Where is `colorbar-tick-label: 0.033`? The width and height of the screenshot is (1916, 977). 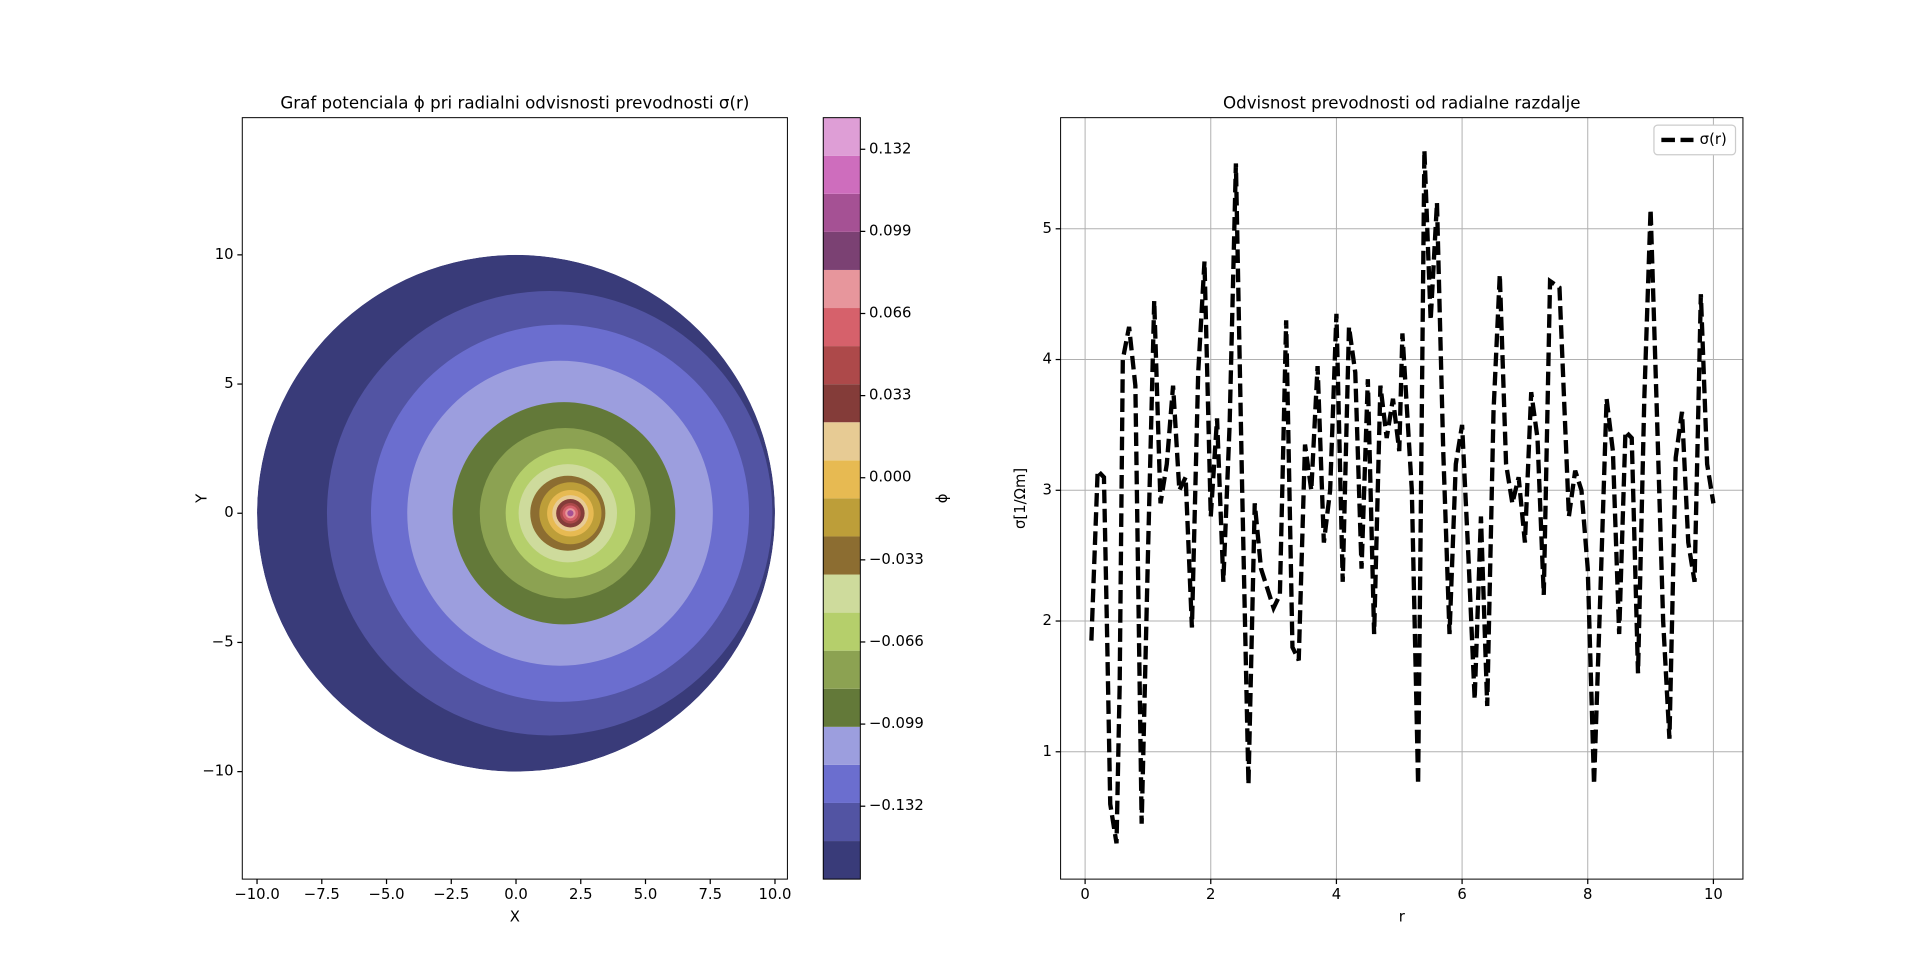
colorbar-tick-label: 0.033 is located at coordinates (890, 395).